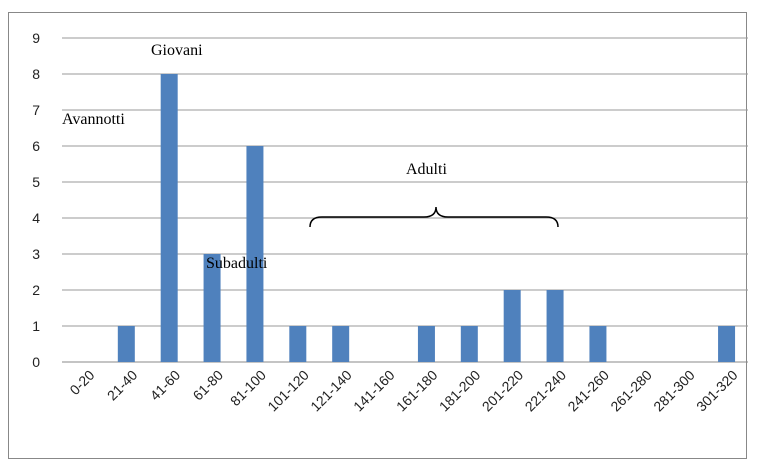 This screenshot has width=757, height=464. What do you see at coordinates (36, 74) in the screenshot?
I see `y-tick-label: 8` at bounding box center [36, 74].